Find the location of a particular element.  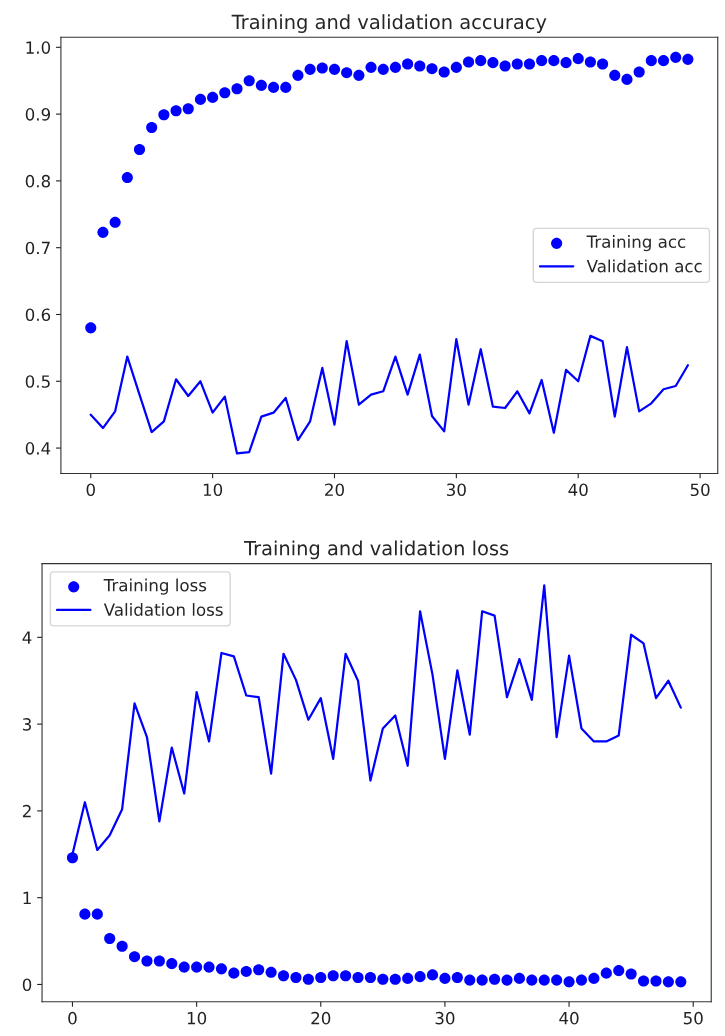

chart-title: Training and validation accuracy is located at coordinates (389, 24).